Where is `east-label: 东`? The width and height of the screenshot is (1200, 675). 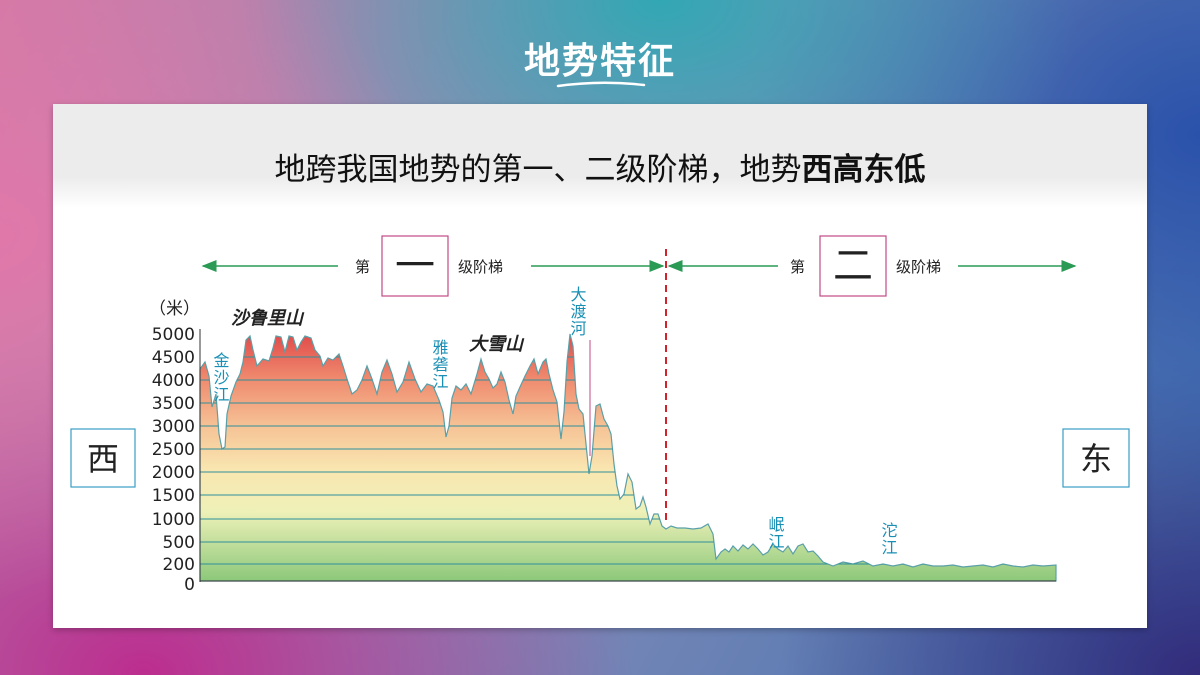 east-label: 东 is located at coordinates (1096, 459).